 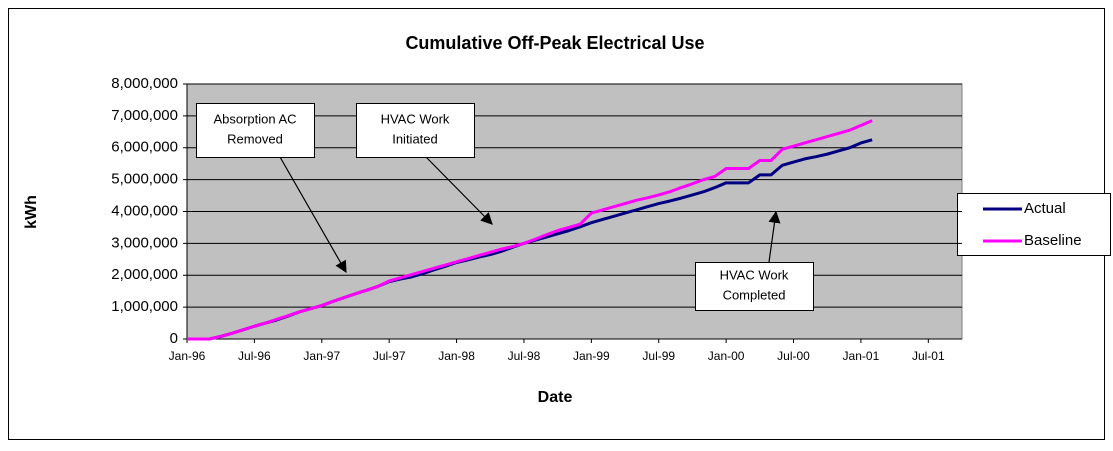 What do you see at coordinates (524, 356) in the screenshot?
I see `x-tick-label: Jul-98` at bounding box center [524, 356].